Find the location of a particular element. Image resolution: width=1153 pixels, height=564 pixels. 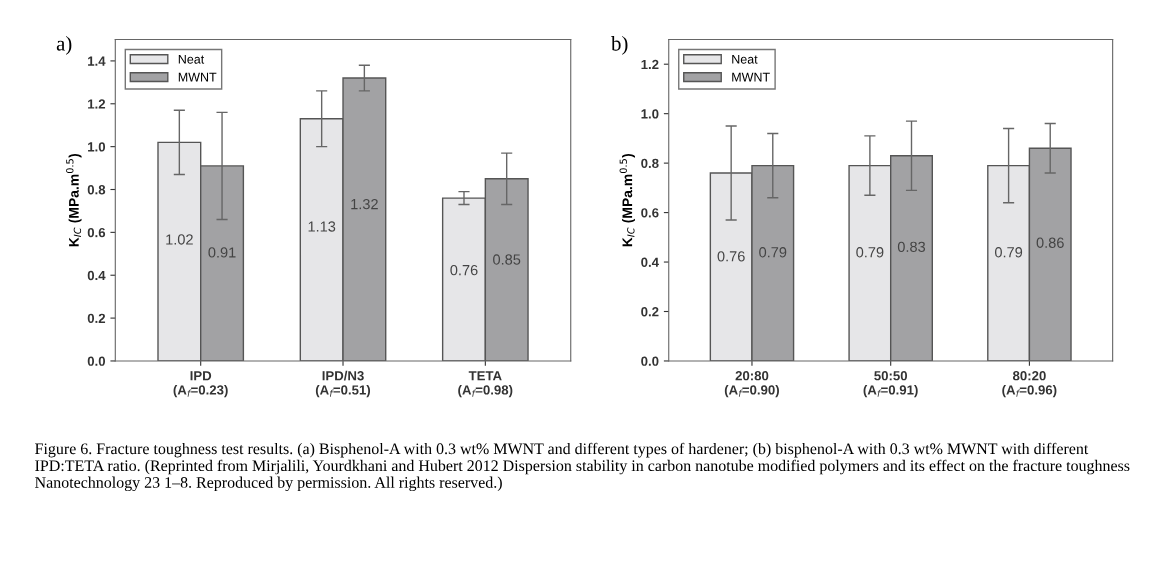

chart-title: b) is located at coordinates (619, 45).